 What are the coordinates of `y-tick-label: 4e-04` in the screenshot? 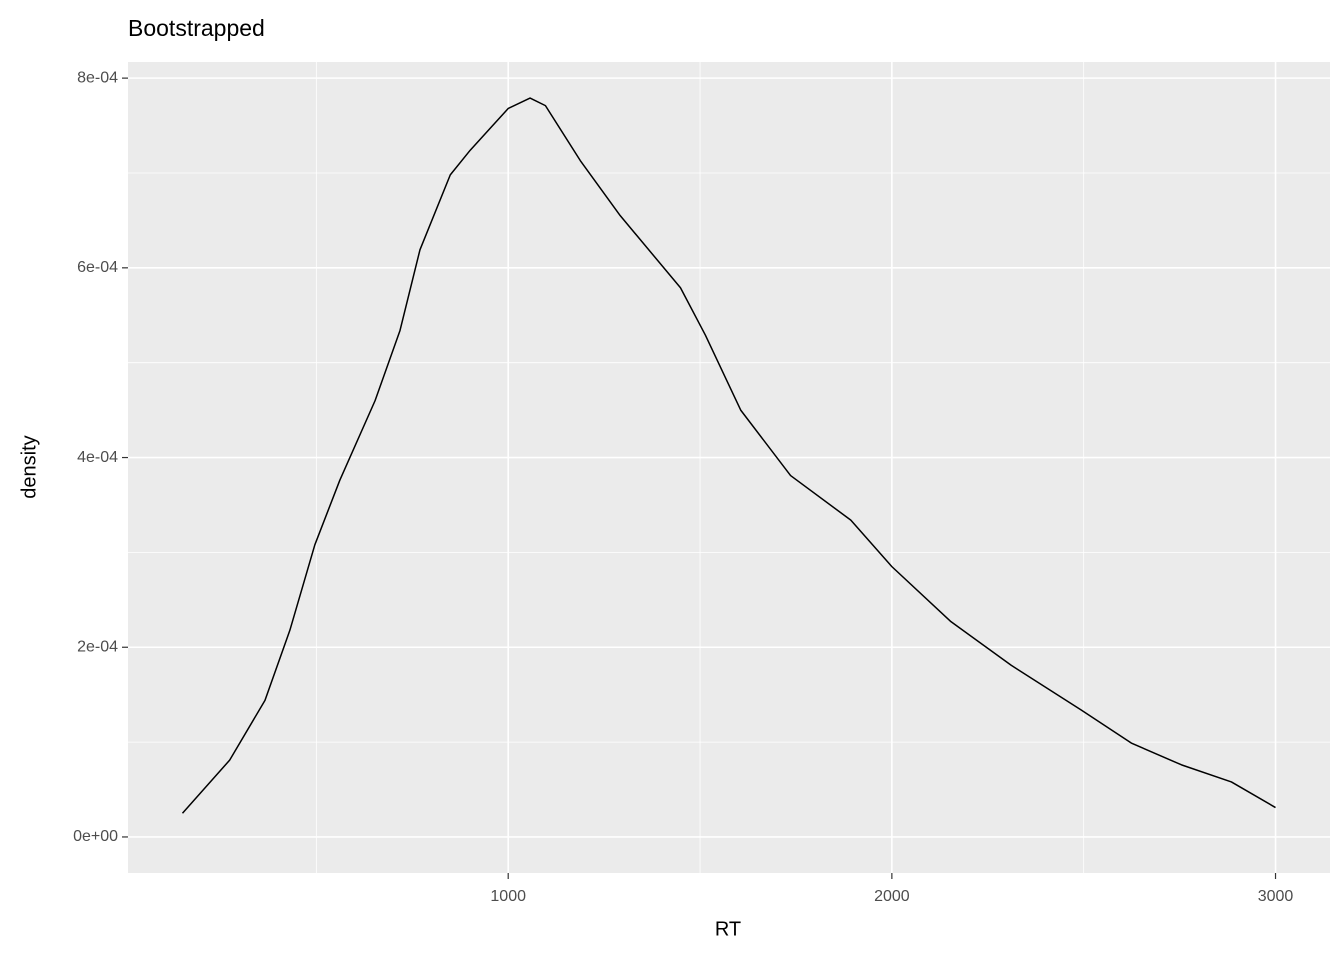 It's located at (97, 457).